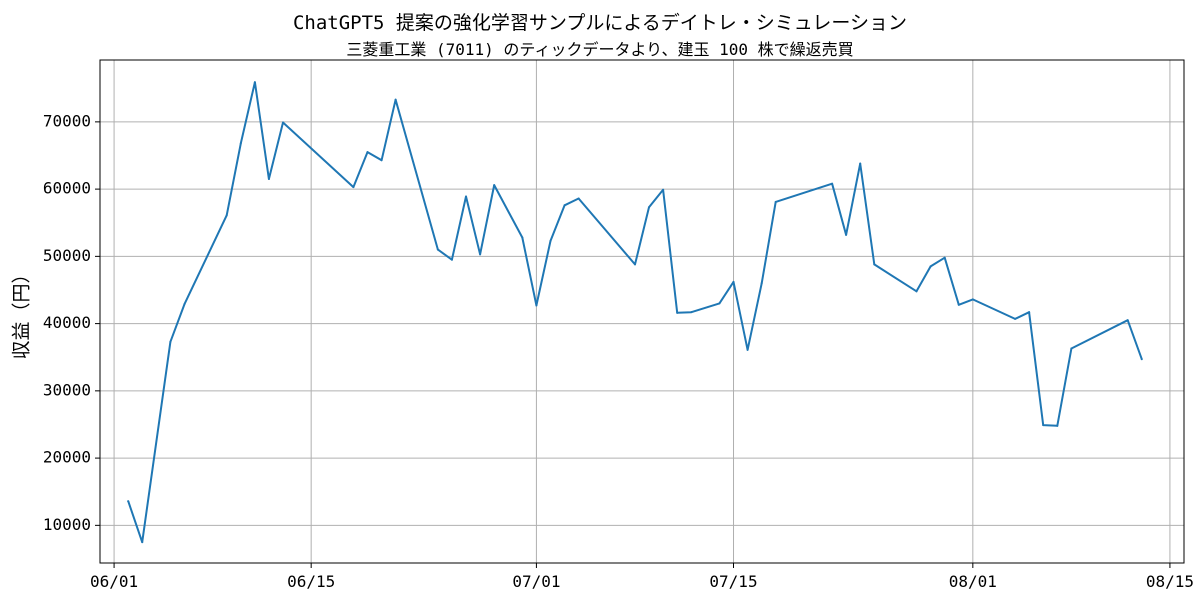 This screenshot has height=600, width=1200. I want to click on chart-subtitle: 三菱重工業 (7011) のティックデータより、建玉 100 株で繰返売買, so click(600, 49).